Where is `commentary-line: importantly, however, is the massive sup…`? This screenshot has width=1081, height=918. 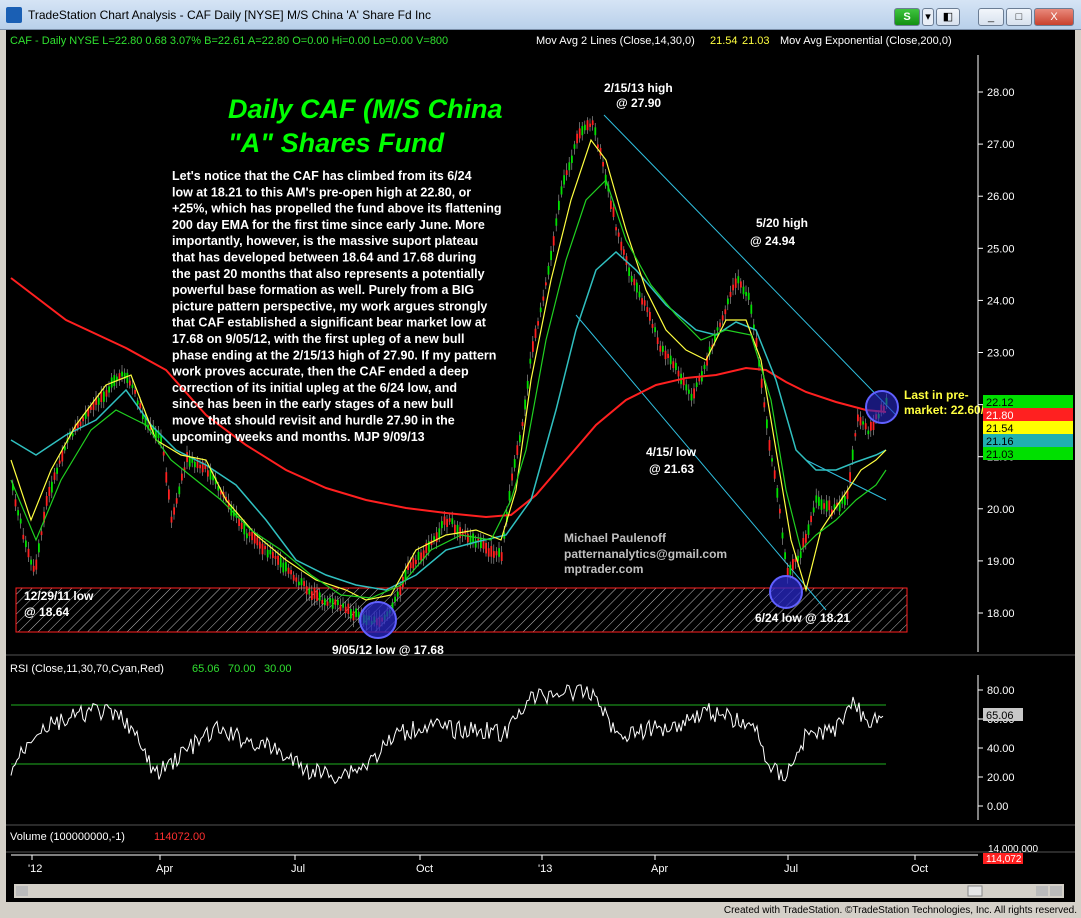
commentary-line: importantly, however, is the massive sup… is located at coordinates (325, 241).